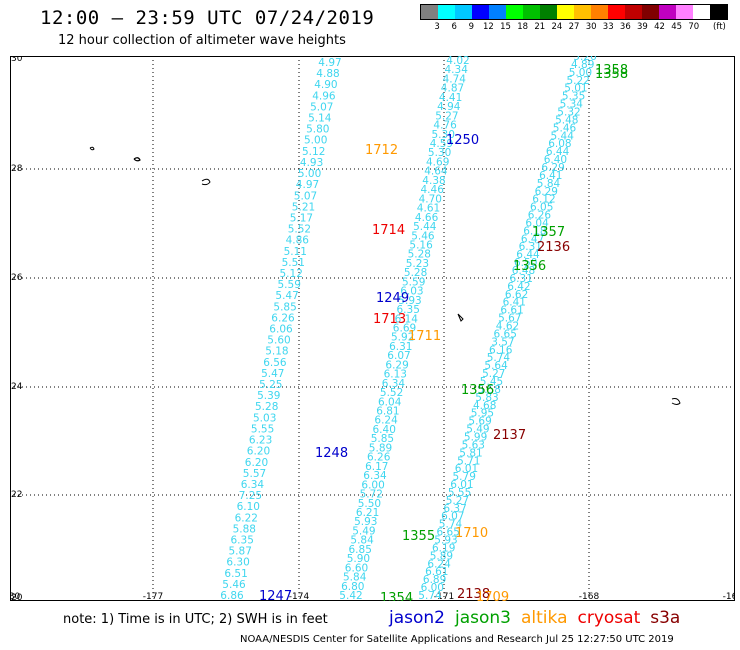 The image size is (740, 650). I want to click on swh-value: 4.62, so click(507, 327).